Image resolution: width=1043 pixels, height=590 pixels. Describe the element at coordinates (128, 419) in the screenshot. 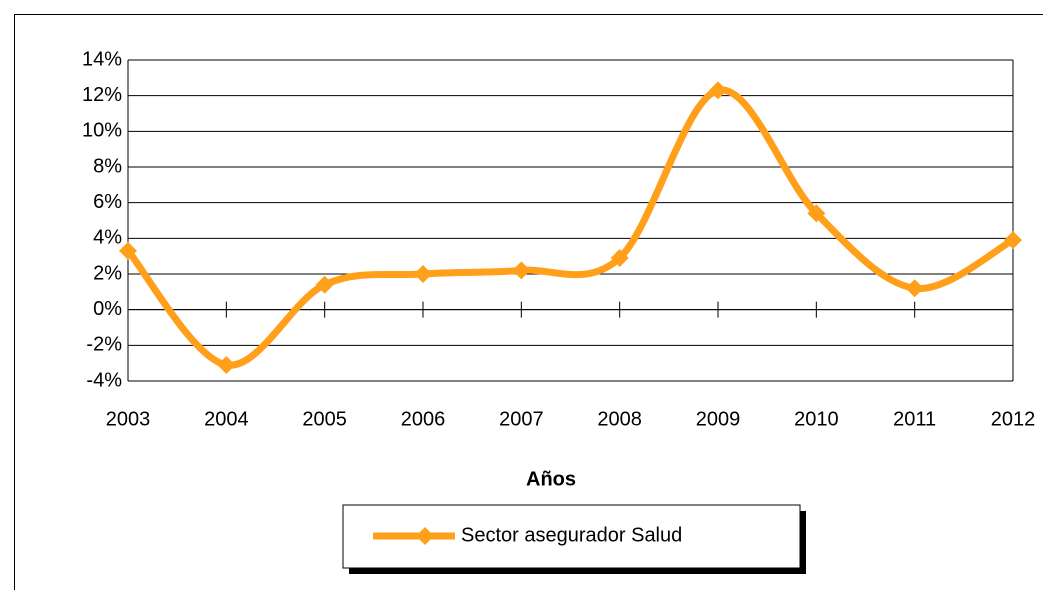

I see `x-tick-label: 2003` at that location.